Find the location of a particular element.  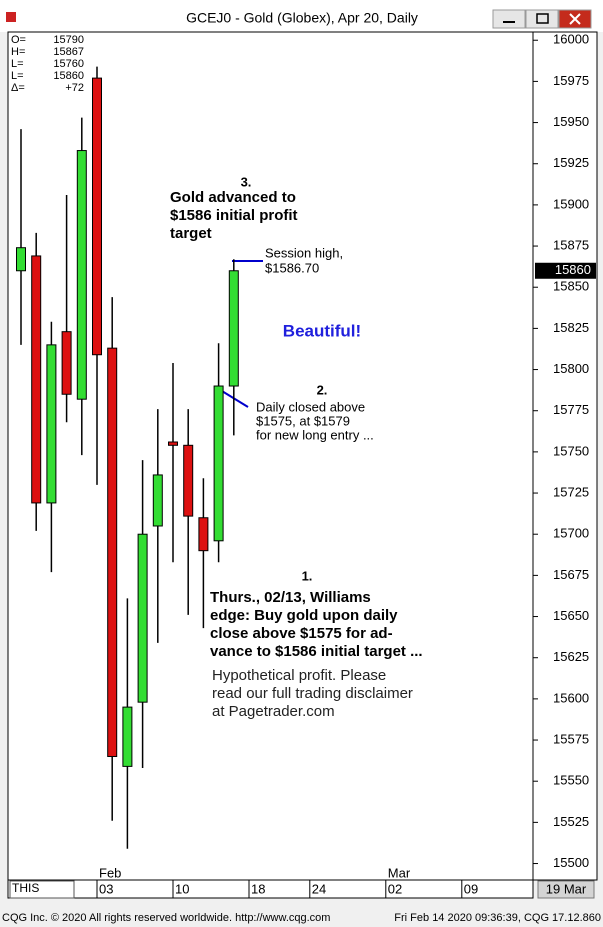

minimize-button is located at coordinates (509, 19).